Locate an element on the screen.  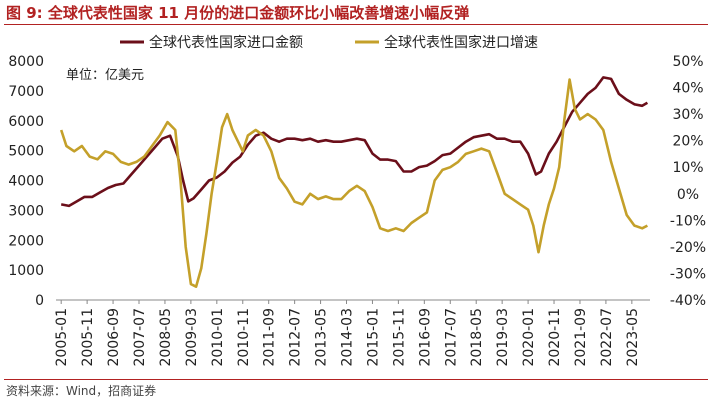
legend-label-amount: 全球代表性国家进口金额 is located at coordinates (226, 42).